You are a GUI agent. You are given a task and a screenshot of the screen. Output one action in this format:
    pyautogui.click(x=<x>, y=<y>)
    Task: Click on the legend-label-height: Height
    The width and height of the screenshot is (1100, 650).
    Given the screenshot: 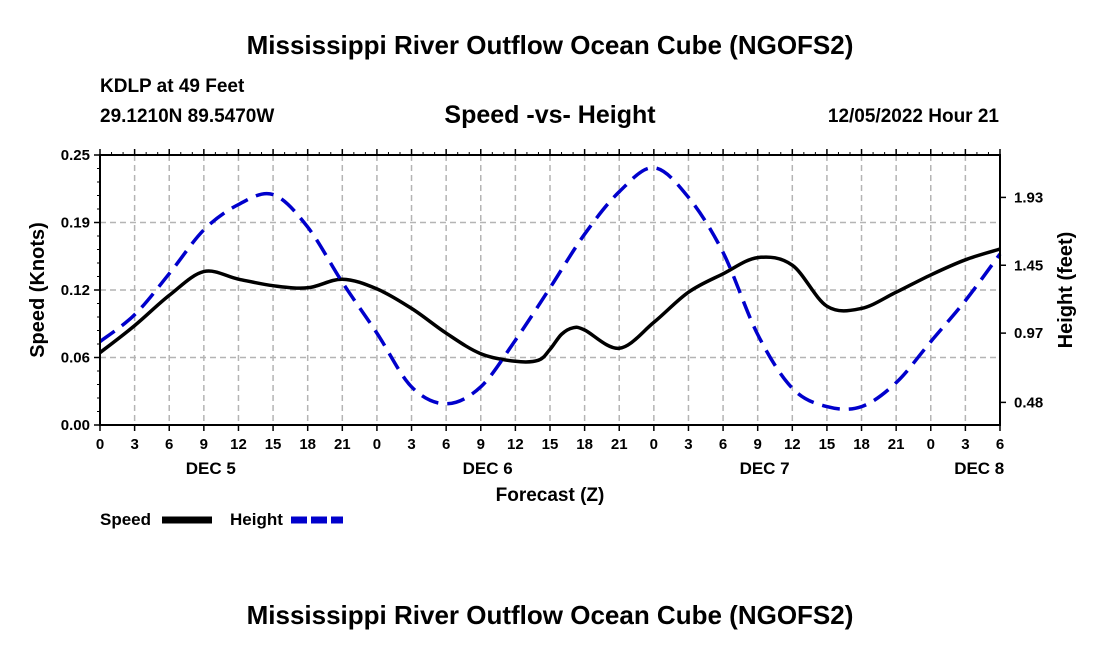 What is the action you would take?
    pyautogui.click(x=256, y=519)
    